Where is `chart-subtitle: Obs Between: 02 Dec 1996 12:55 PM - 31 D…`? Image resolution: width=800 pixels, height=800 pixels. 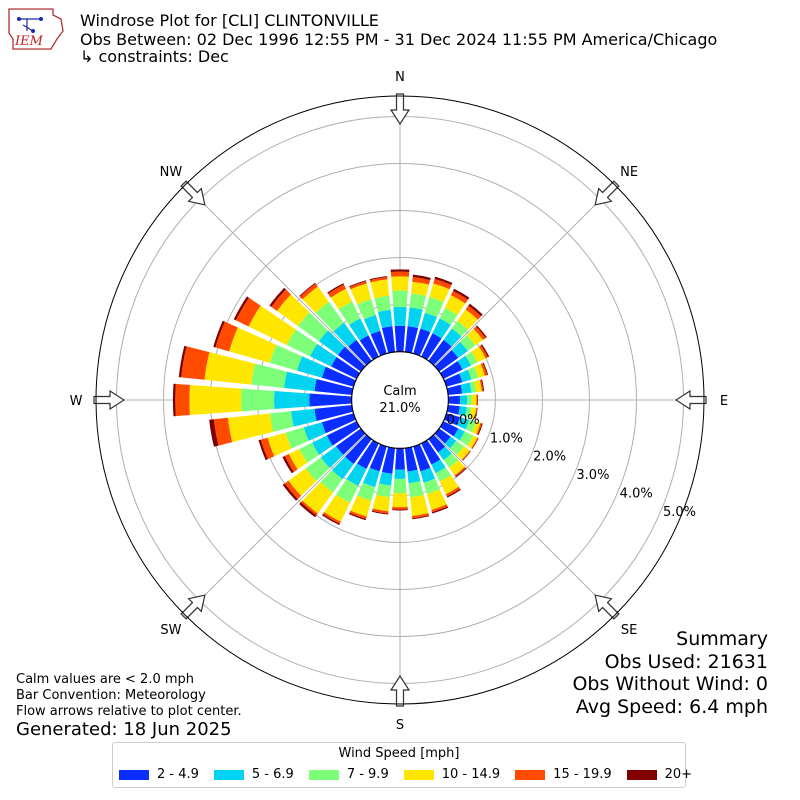
chart-subtitle: Obs Between: 02 Dec 1996 12:55 PM - 31 D… is located at coordinates (399, 39).